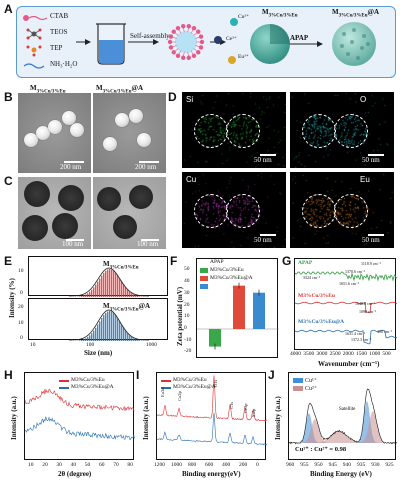 This screenshot has height=481, width=400. Describe the element at coordinates (346, 276) in the screenshot. I see `ftir-spectrum` at that location.